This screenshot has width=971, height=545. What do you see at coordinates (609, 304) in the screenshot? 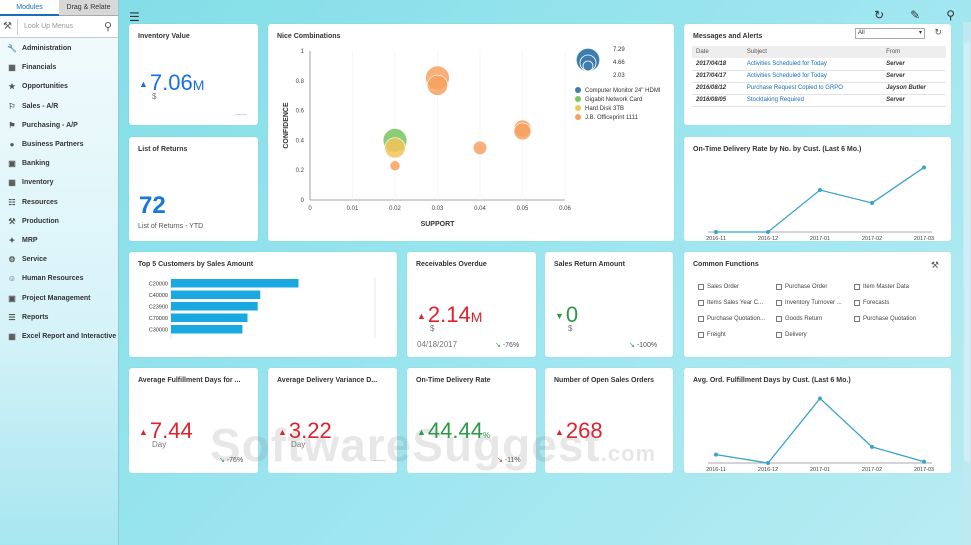
I see `sales-return-amount-card: Sales Return Amount ▼0 $ ↘ -100%` at bounding box center [609, 304].